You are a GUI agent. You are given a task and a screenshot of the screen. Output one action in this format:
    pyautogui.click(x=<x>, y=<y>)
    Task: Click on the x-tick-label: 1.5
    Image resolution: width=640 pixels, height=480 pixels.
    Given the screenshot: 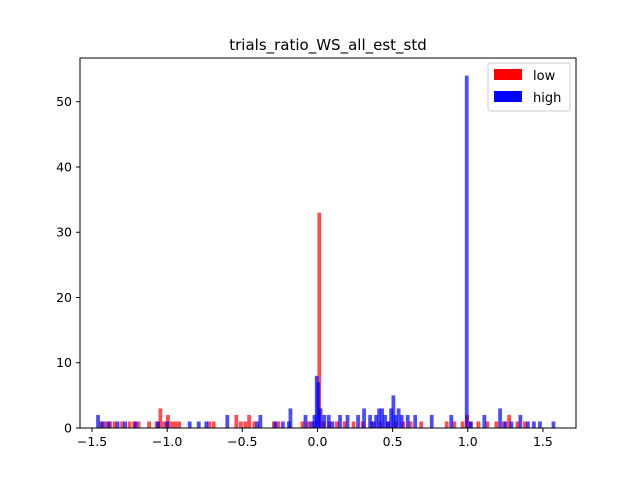 What is the action you would take?
    pyautogui.click(x=543, y=441)
    